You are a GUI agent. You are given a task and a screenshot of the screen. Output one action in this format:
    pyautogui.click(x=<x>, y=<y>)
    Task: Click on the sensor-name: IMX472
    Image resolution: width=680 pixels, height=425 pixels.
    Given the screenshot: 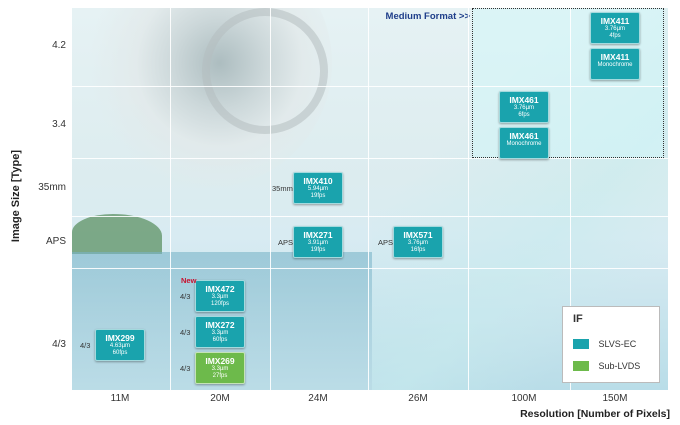 What is the action you would take?
    pyautogui.click(x=220, y=289)
    